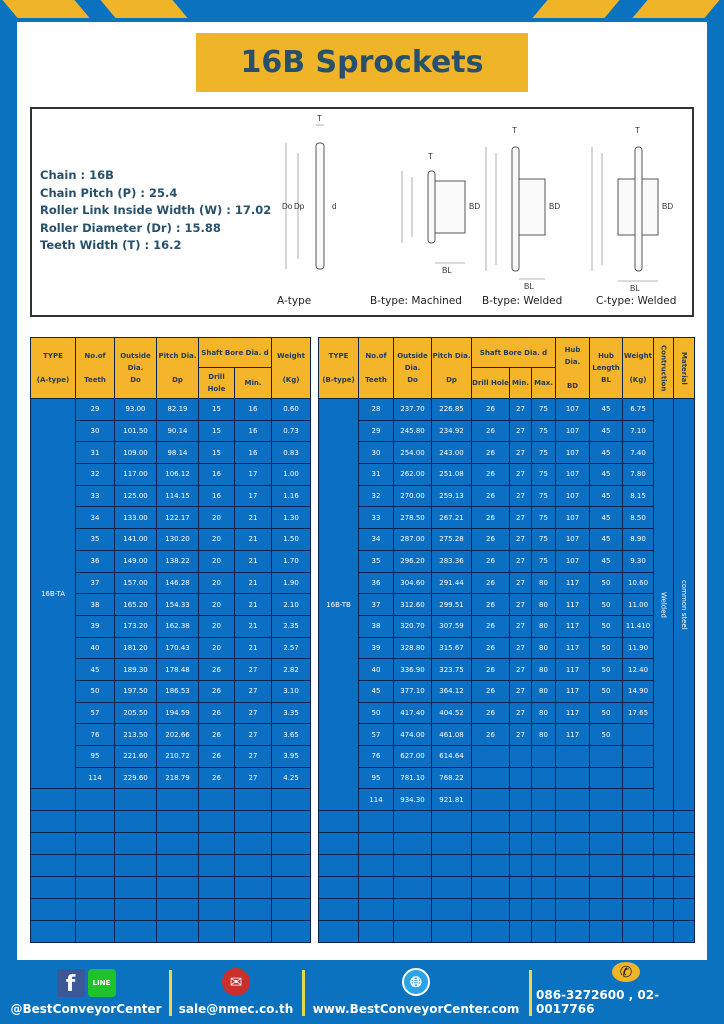  What do you see at coordinates (70, 983) in the screenshot?
I see `facebook-icon: f` at bounding box center [70, 983].